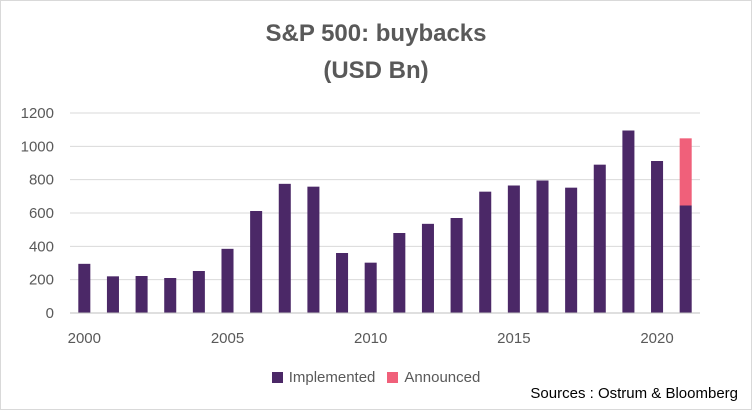  What do you see at coordinates (342, 283) in the screenshot?
I see `bar-implemented-2009` at bounding box center [342, 283].